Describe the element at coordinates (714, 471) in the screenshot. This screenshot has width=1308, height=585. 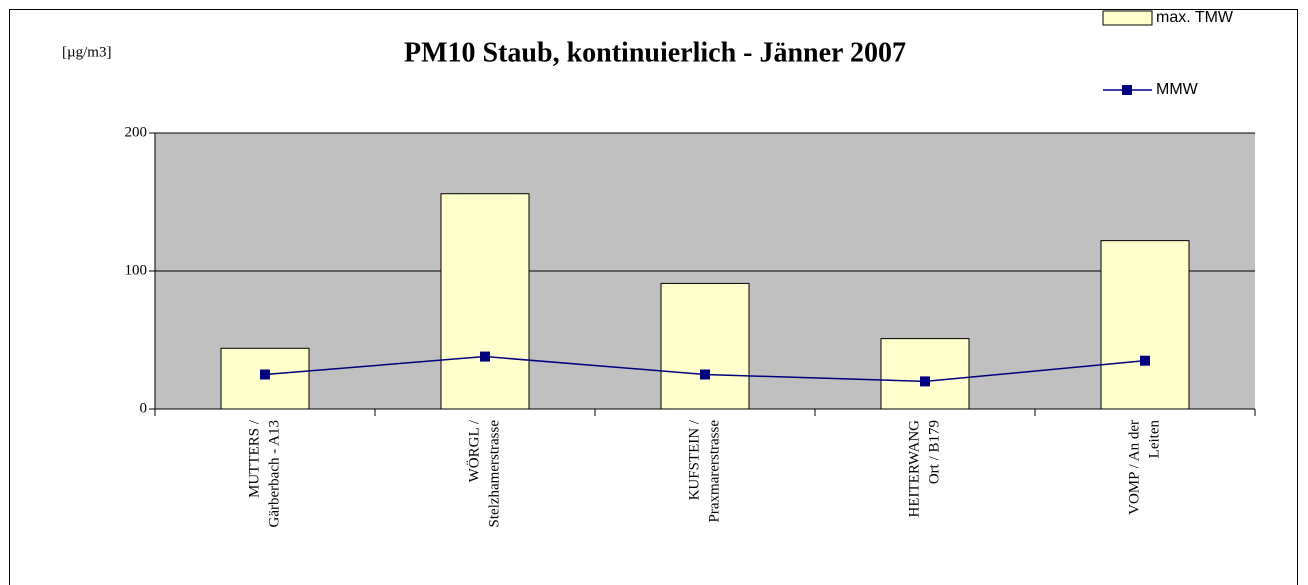
I see `x-tick-label: Praxmarerstrasse` at that location.